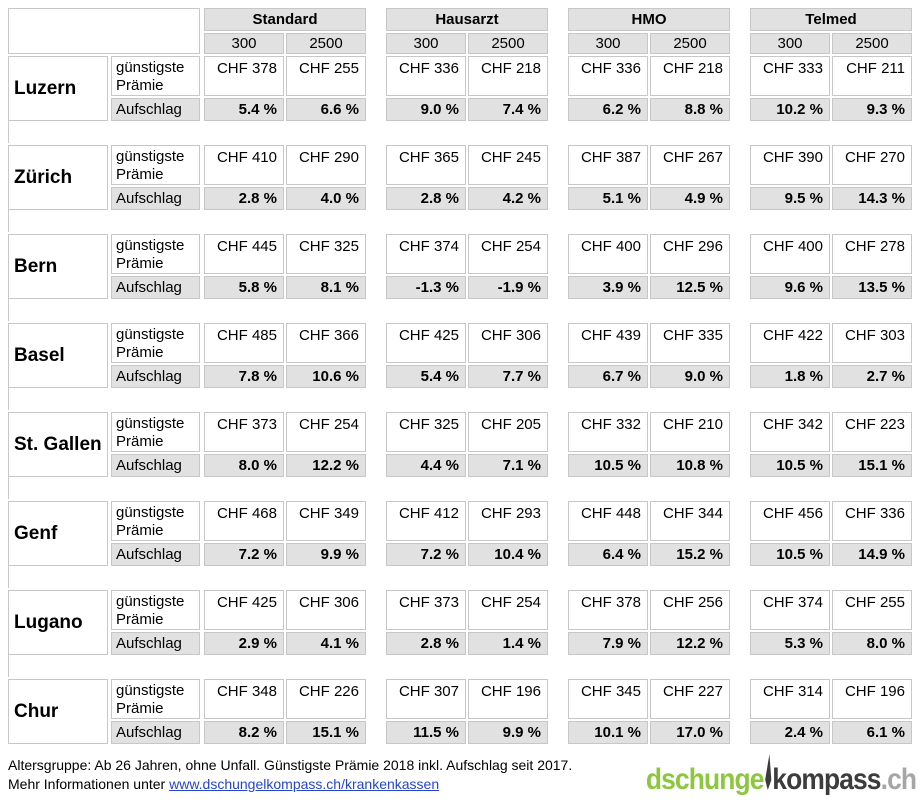 This screenshot has height=802, width=922. What do you see at coordinates (326, 254) in the screenshot?
I see `premium-value: CHF 325` at bounding box center [326, 254].